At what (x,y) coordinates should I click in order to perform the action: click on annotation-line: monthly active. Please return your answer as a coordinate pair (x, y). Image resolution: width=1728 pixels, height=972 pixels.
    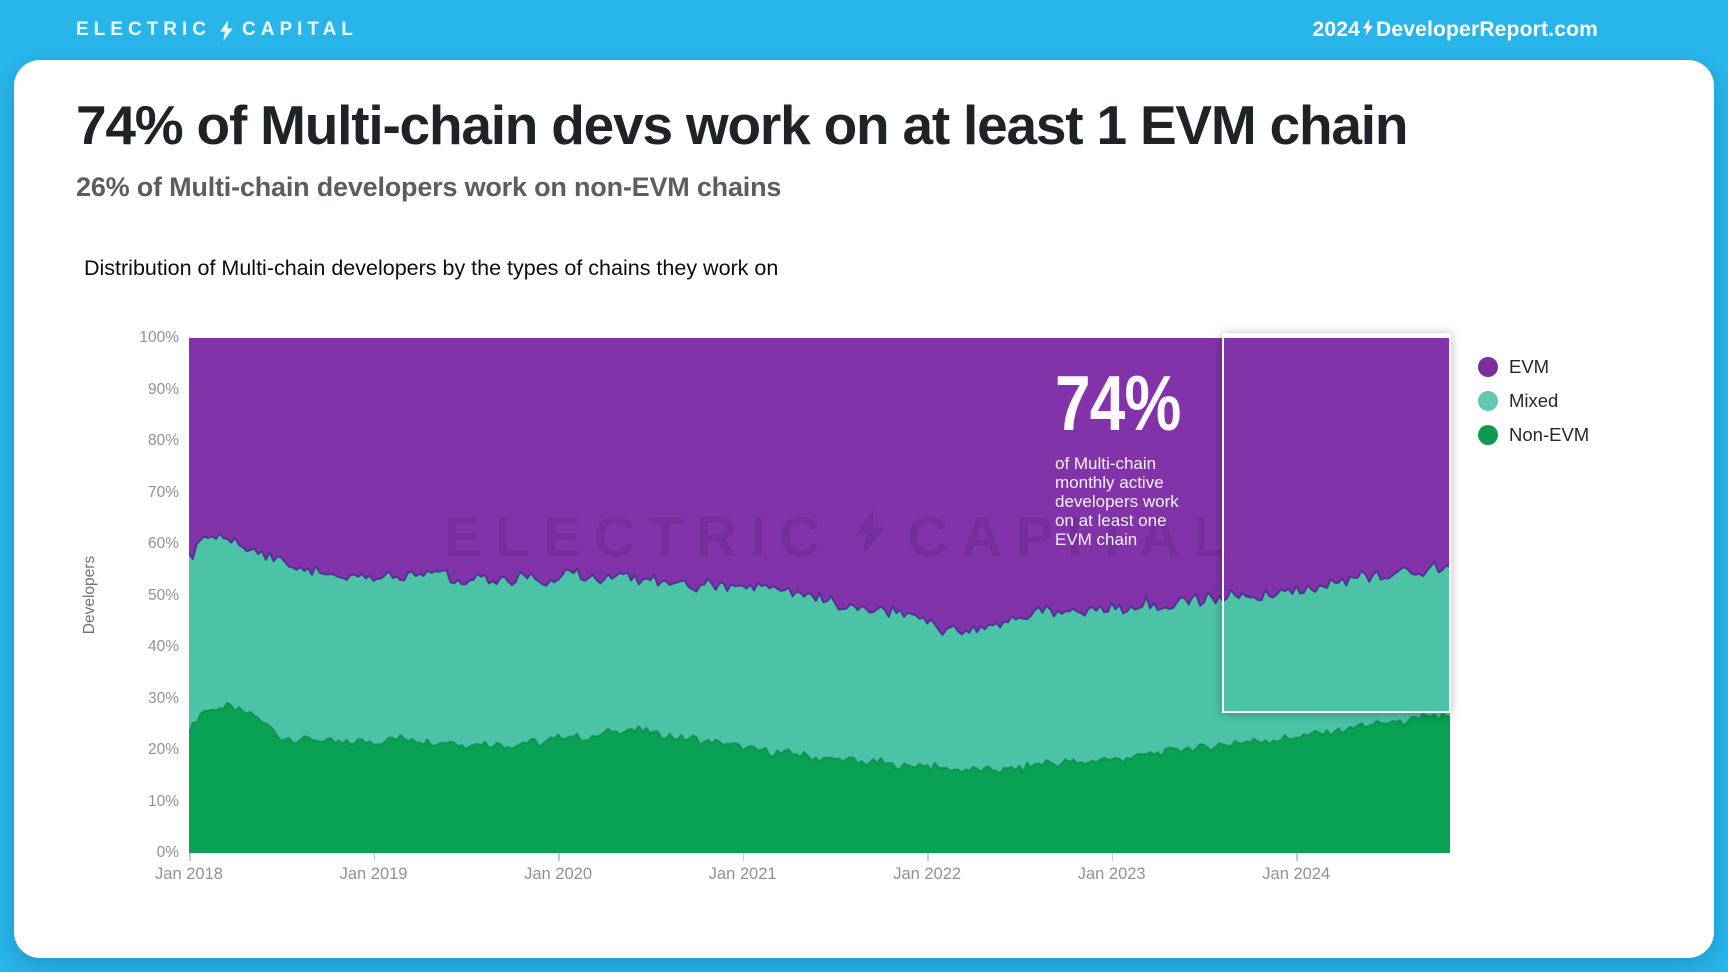
    Looking at the image, I should click on (1109, 483).